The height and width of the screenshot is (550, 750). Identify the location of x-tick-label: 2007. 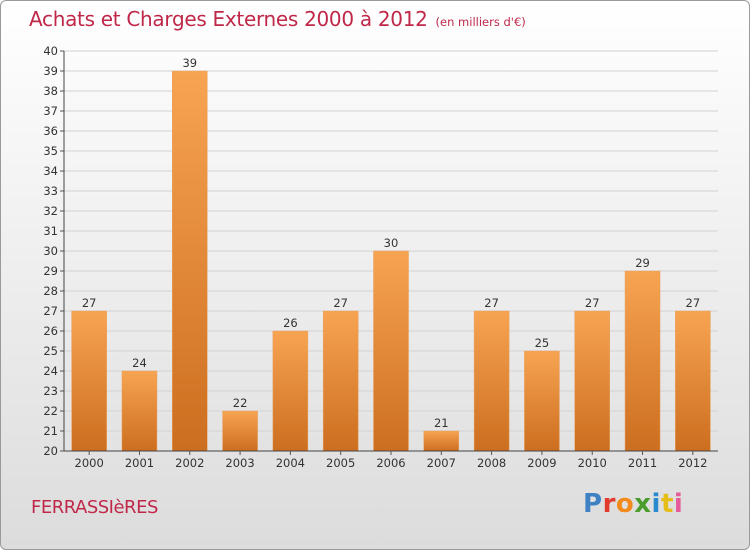
(441, 463).